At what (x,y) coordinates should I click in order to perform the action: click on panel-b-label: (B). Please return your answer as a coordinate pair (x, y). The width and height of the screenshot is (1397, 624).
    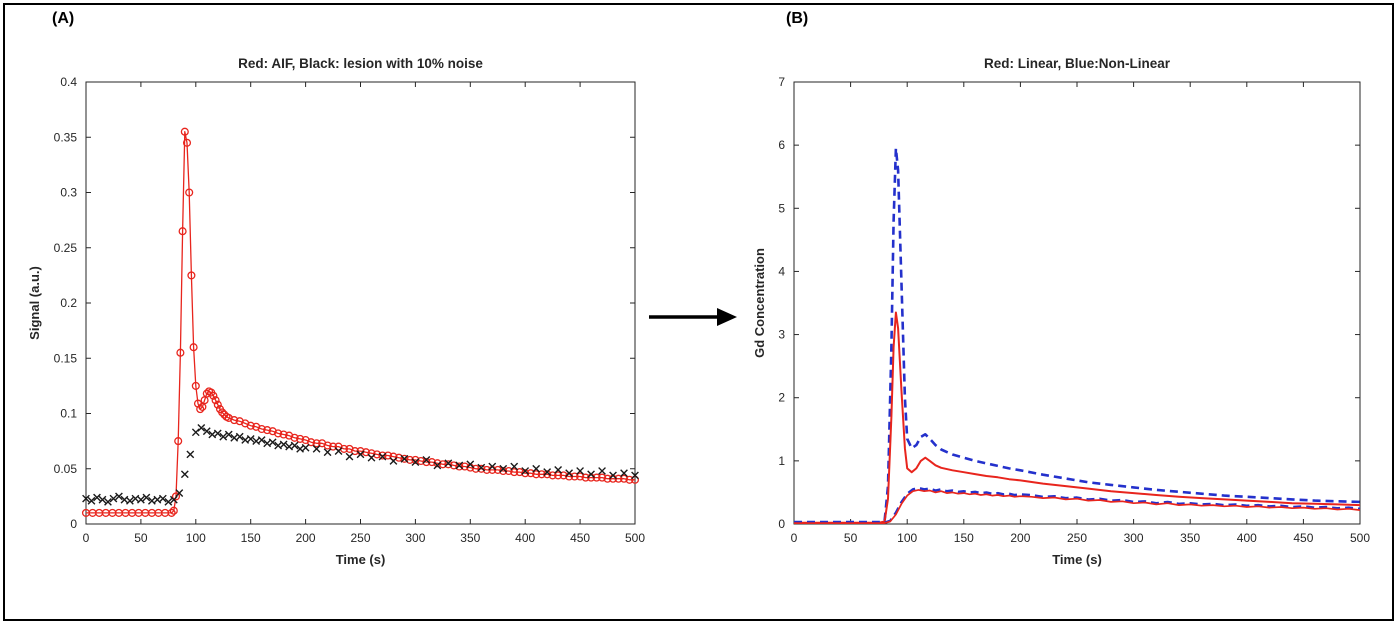
    Looking at the image, I should click on (797, 18).